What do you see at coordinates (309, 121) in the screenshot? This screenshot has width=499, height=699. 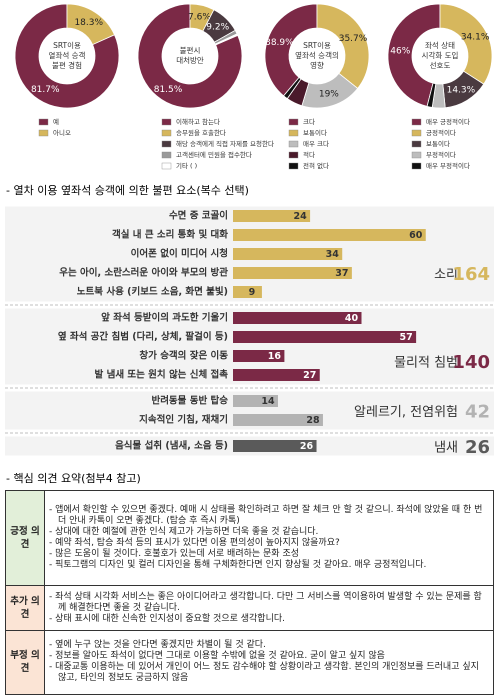 I see `legend-label: 크다` at bounding box center [309, 121].